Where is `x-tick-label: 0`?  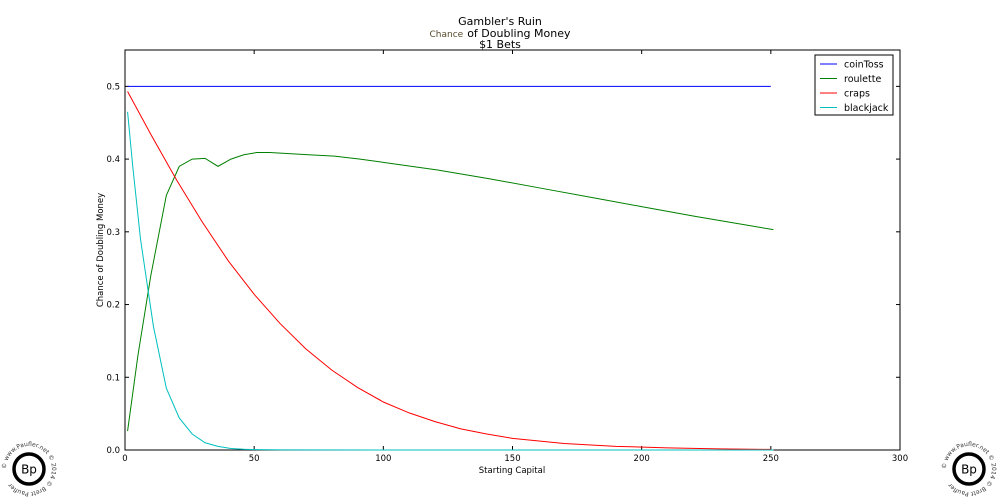 x-tick-label: 0 is located at coordinates (124, 459).